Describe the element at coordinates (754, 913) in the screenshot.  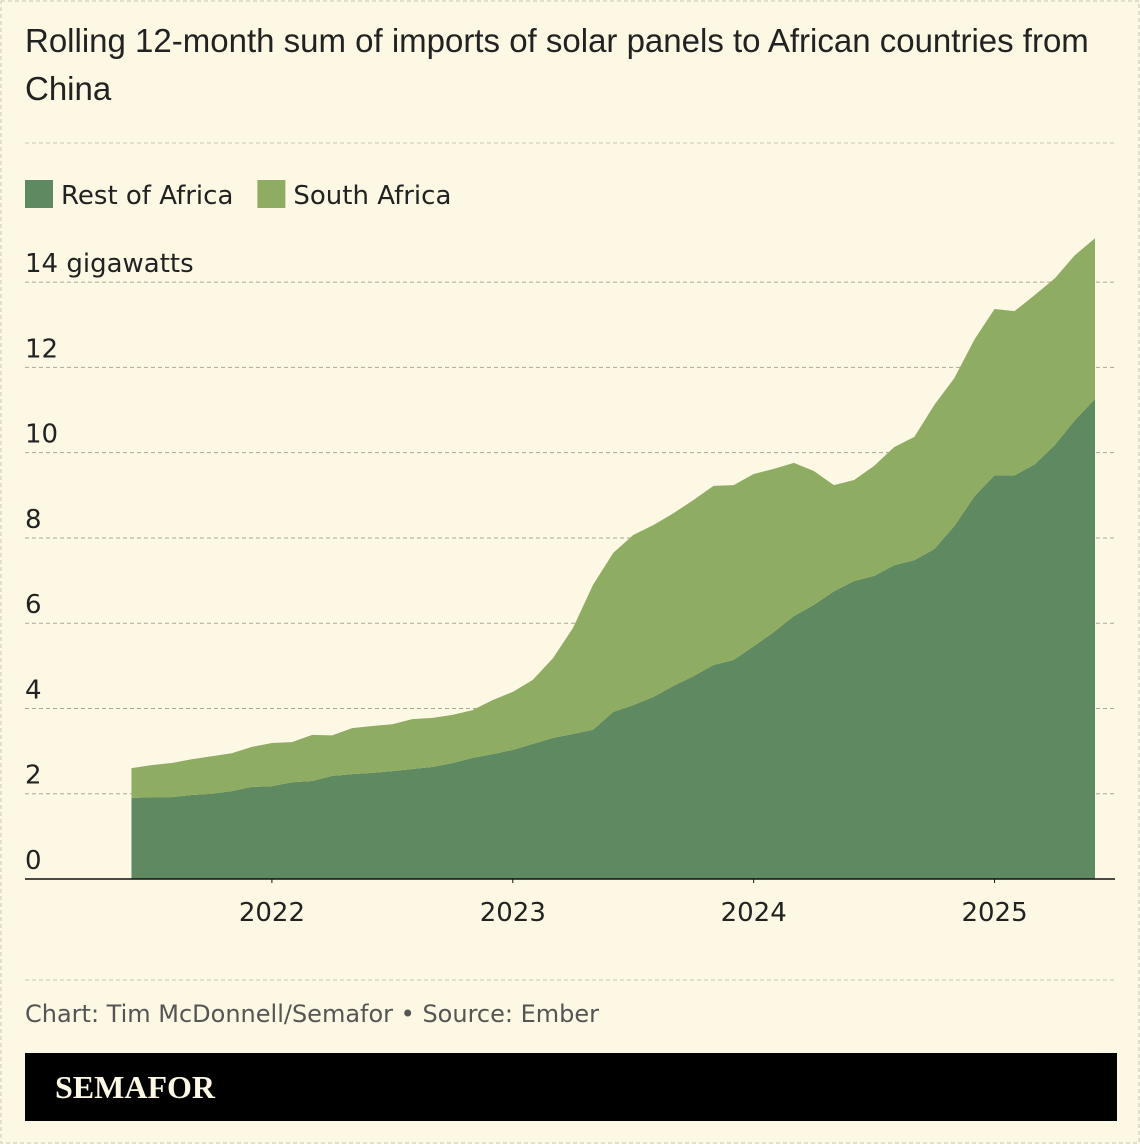
I see `x-tick-label: 2024` at that location.